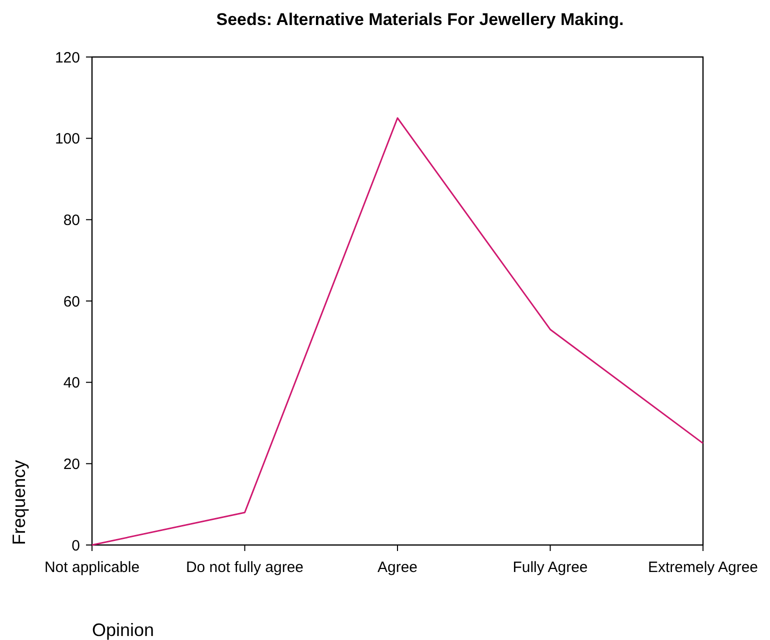 This screenshot has width=770, height=640. What do you see at coordinates (67, 57) in the screenshot?
I see `y-tick-label: 120` at bounding box center [67, 57].